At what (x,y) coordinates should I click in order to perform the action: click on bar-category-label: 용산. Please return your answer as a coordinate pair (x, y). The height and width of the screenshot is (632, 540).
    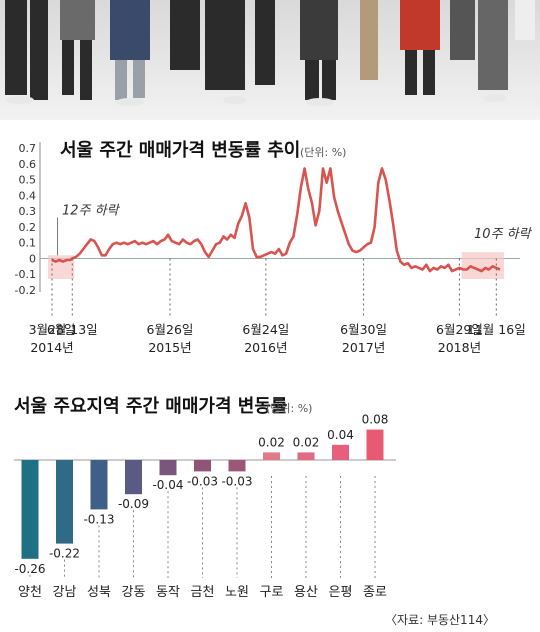
    Looking at the image, I should click on (306, 592).